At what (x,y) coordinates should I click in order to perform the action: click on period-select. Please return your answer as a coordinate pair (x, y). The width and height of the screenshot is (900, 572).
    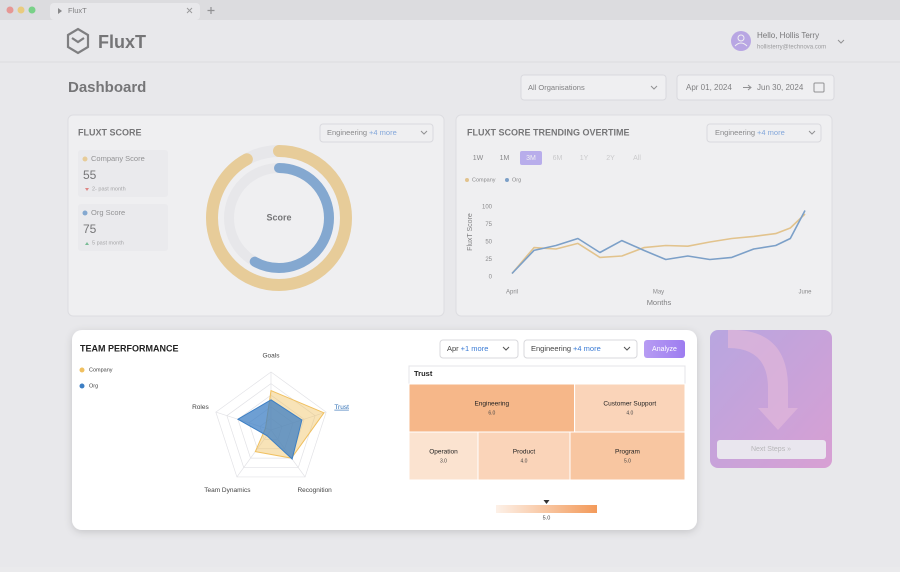
    Looking at the image, I should click on (479, 349).